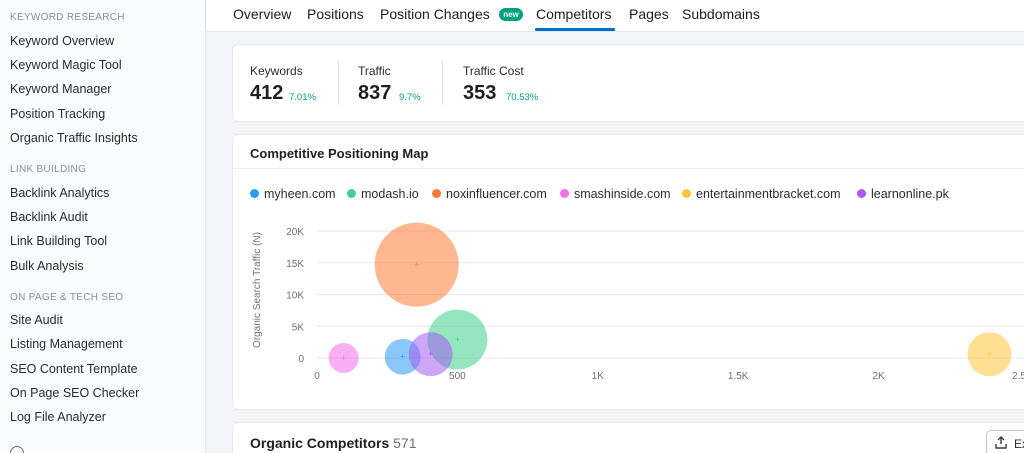 The height and width of the screenshot is (453, 1024). What do you see at coordinates (49, 217) in the screenshot?
I see `sidebar-item-backlink-audit: Backlink Audit` at bounding box center [49, 217].